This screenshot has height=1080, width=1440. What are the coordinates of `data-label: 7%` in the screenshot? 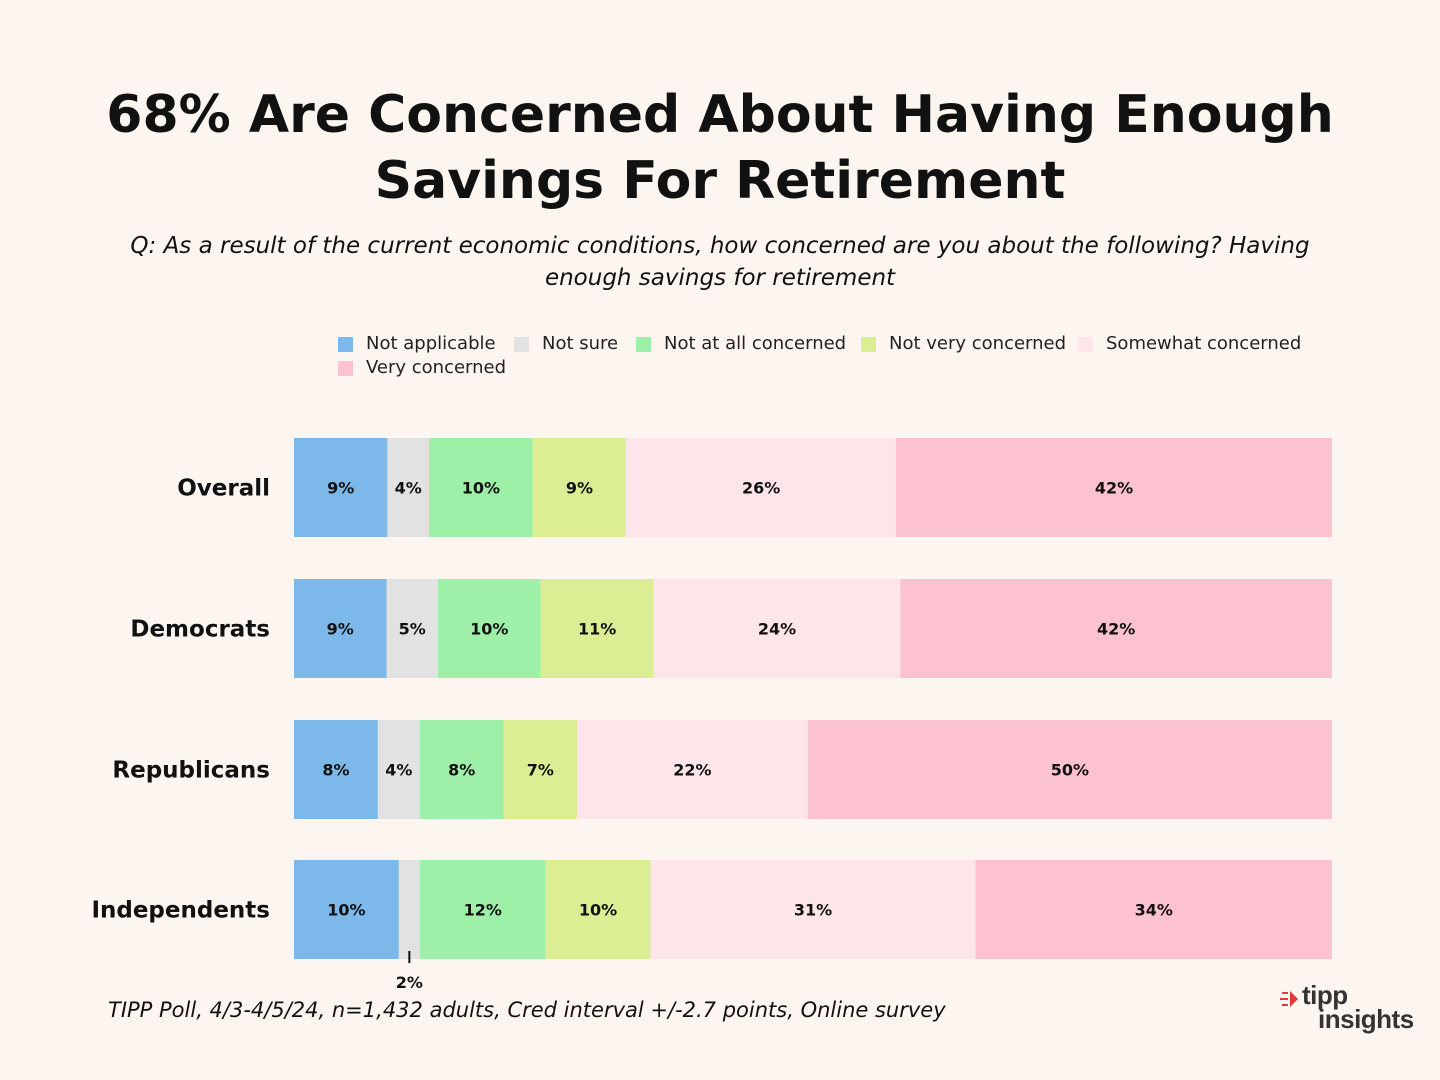 It's located at (540, 770).